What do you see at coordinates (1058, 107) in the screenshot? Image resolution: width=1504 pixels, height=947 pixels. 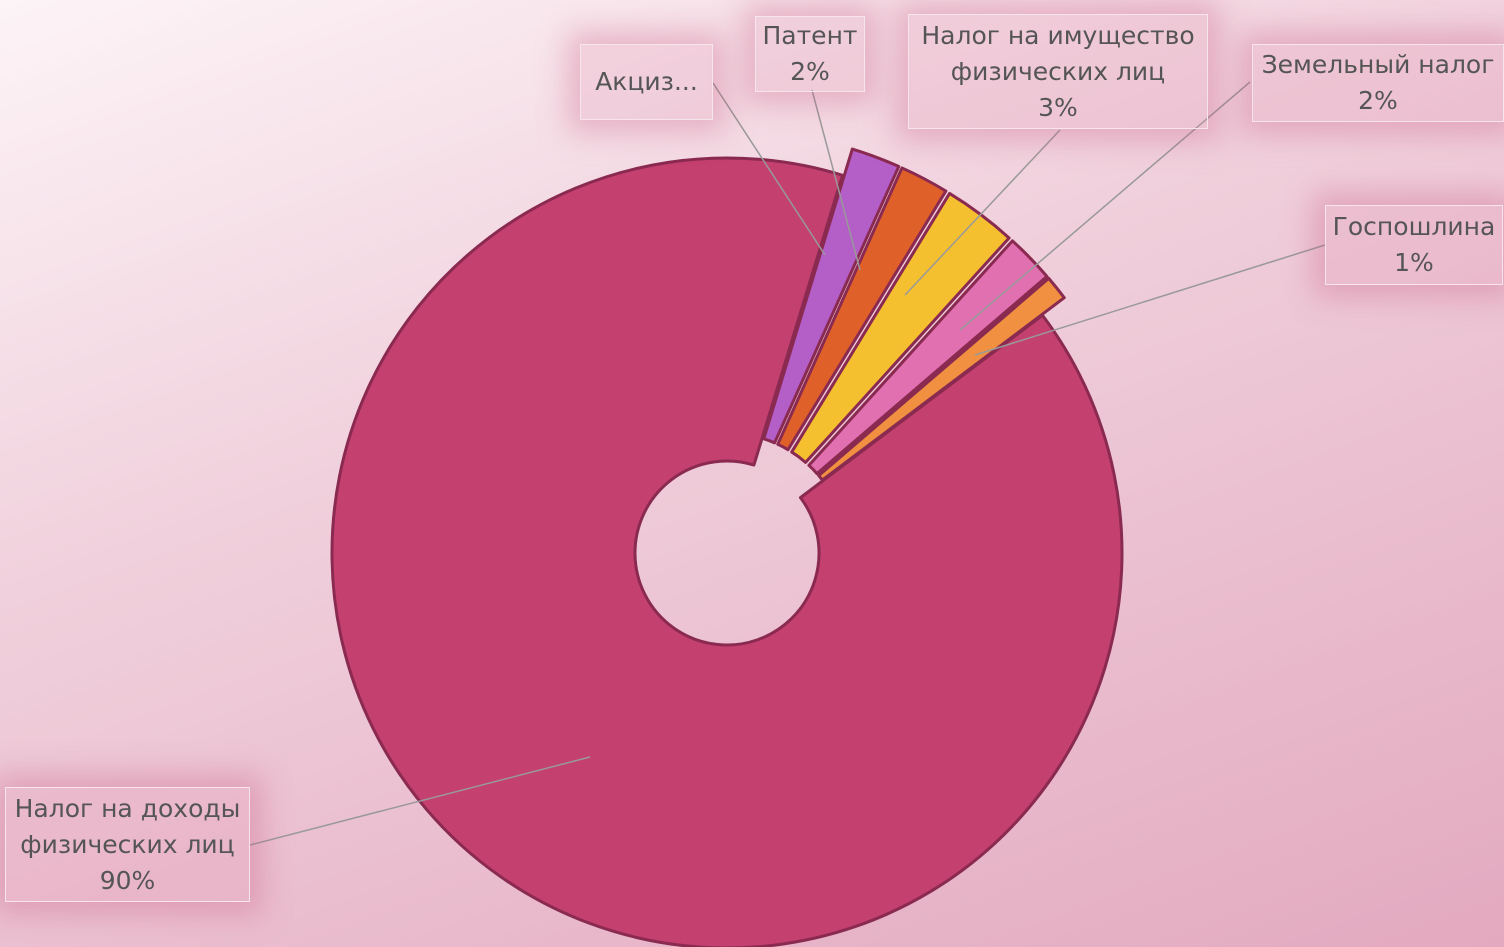 I see `value-label: 3%` at bounding box center [1058, 107].